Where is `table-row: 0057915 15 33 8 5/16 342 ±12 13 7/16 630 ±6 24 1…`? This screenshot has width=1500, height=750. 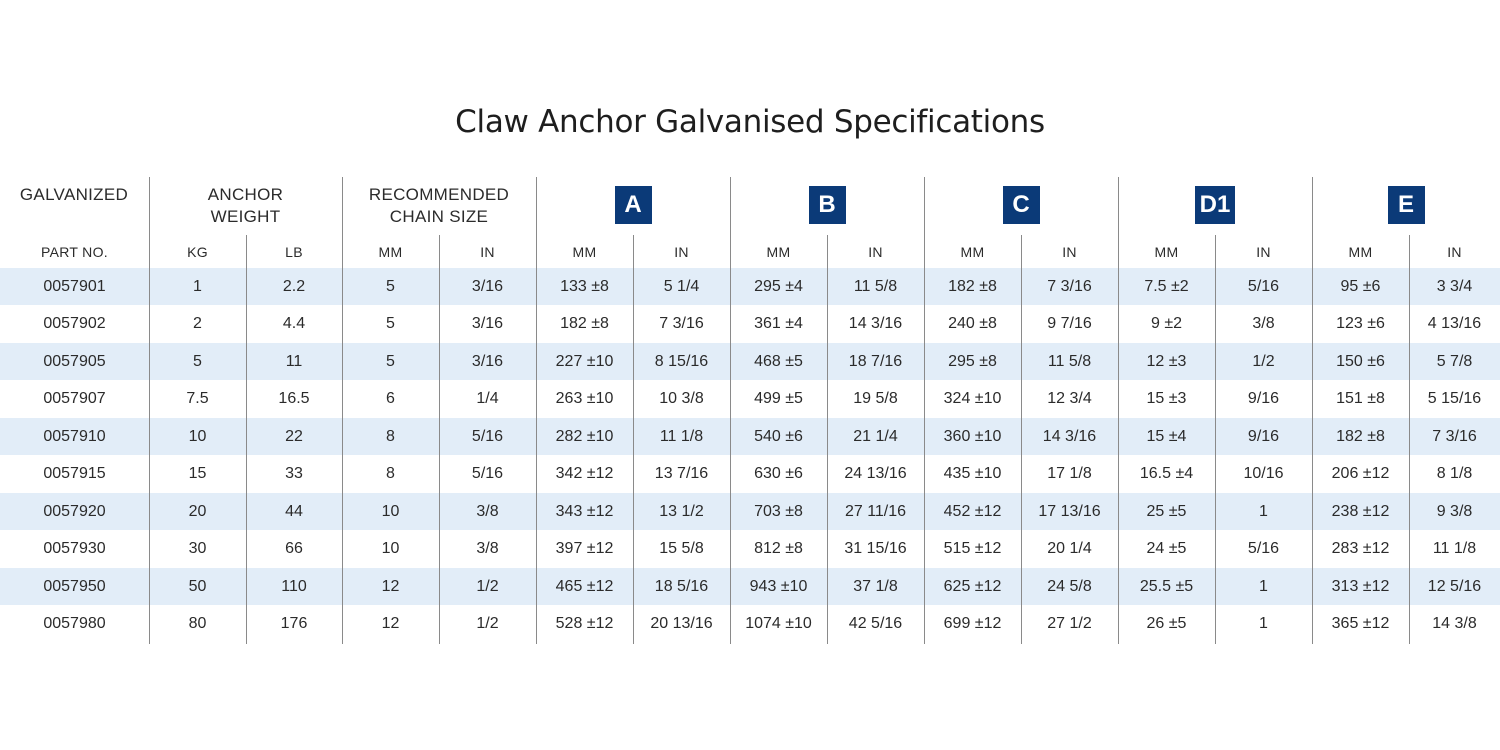
table-row: 0057915 15 33 8 5/16 342 ±12 13 7/16 630 ±6 24 1… is located at coordinates (750, 474).